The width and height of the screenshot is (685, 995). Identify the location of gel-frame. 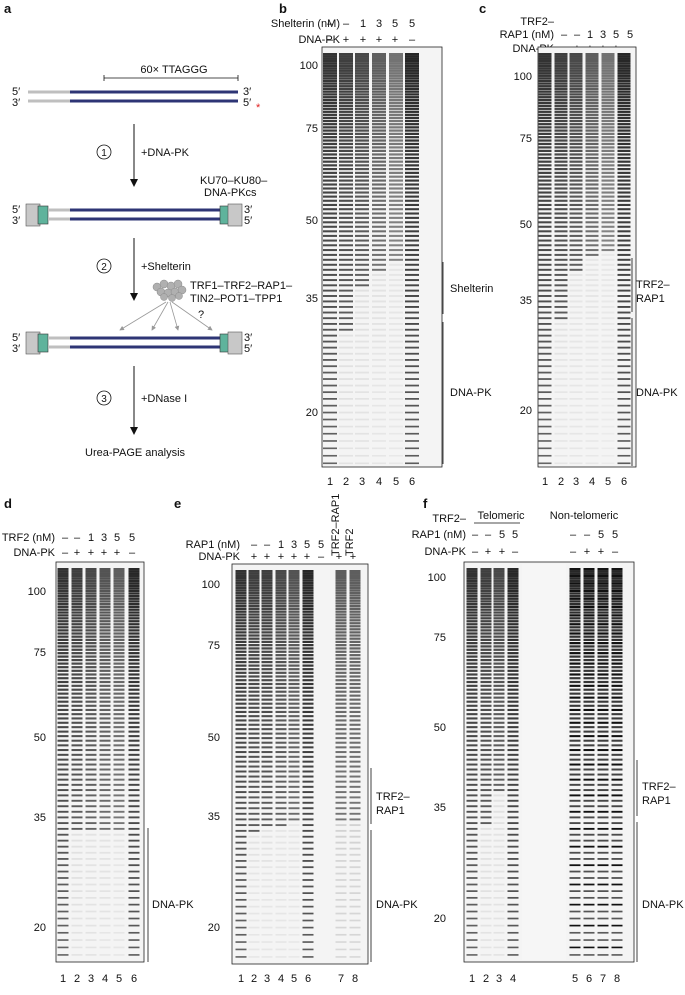
(100, 762).